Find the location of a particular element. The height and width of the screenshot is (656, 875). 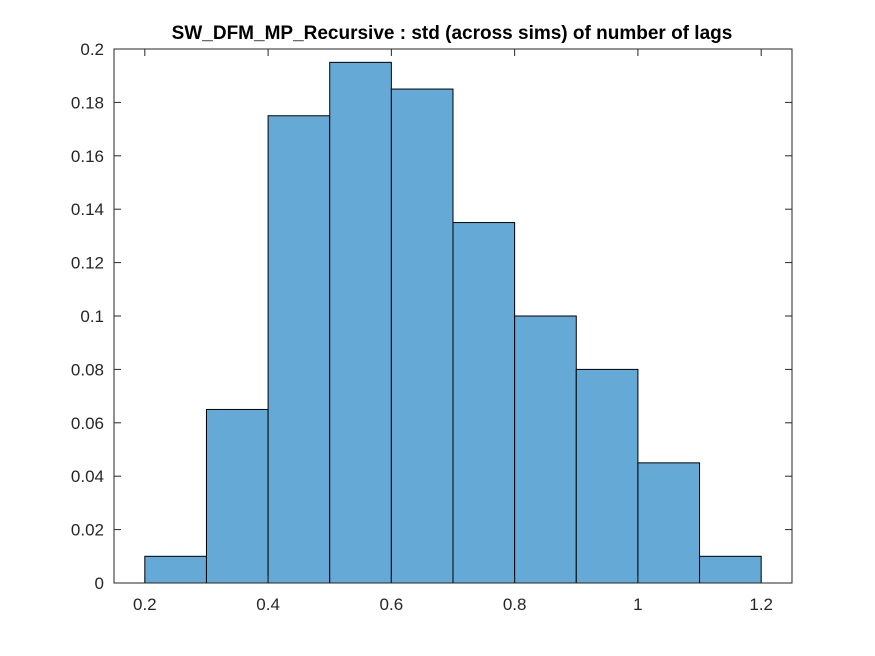

y-tick-label: 0 is located at coordinates (99, 583).